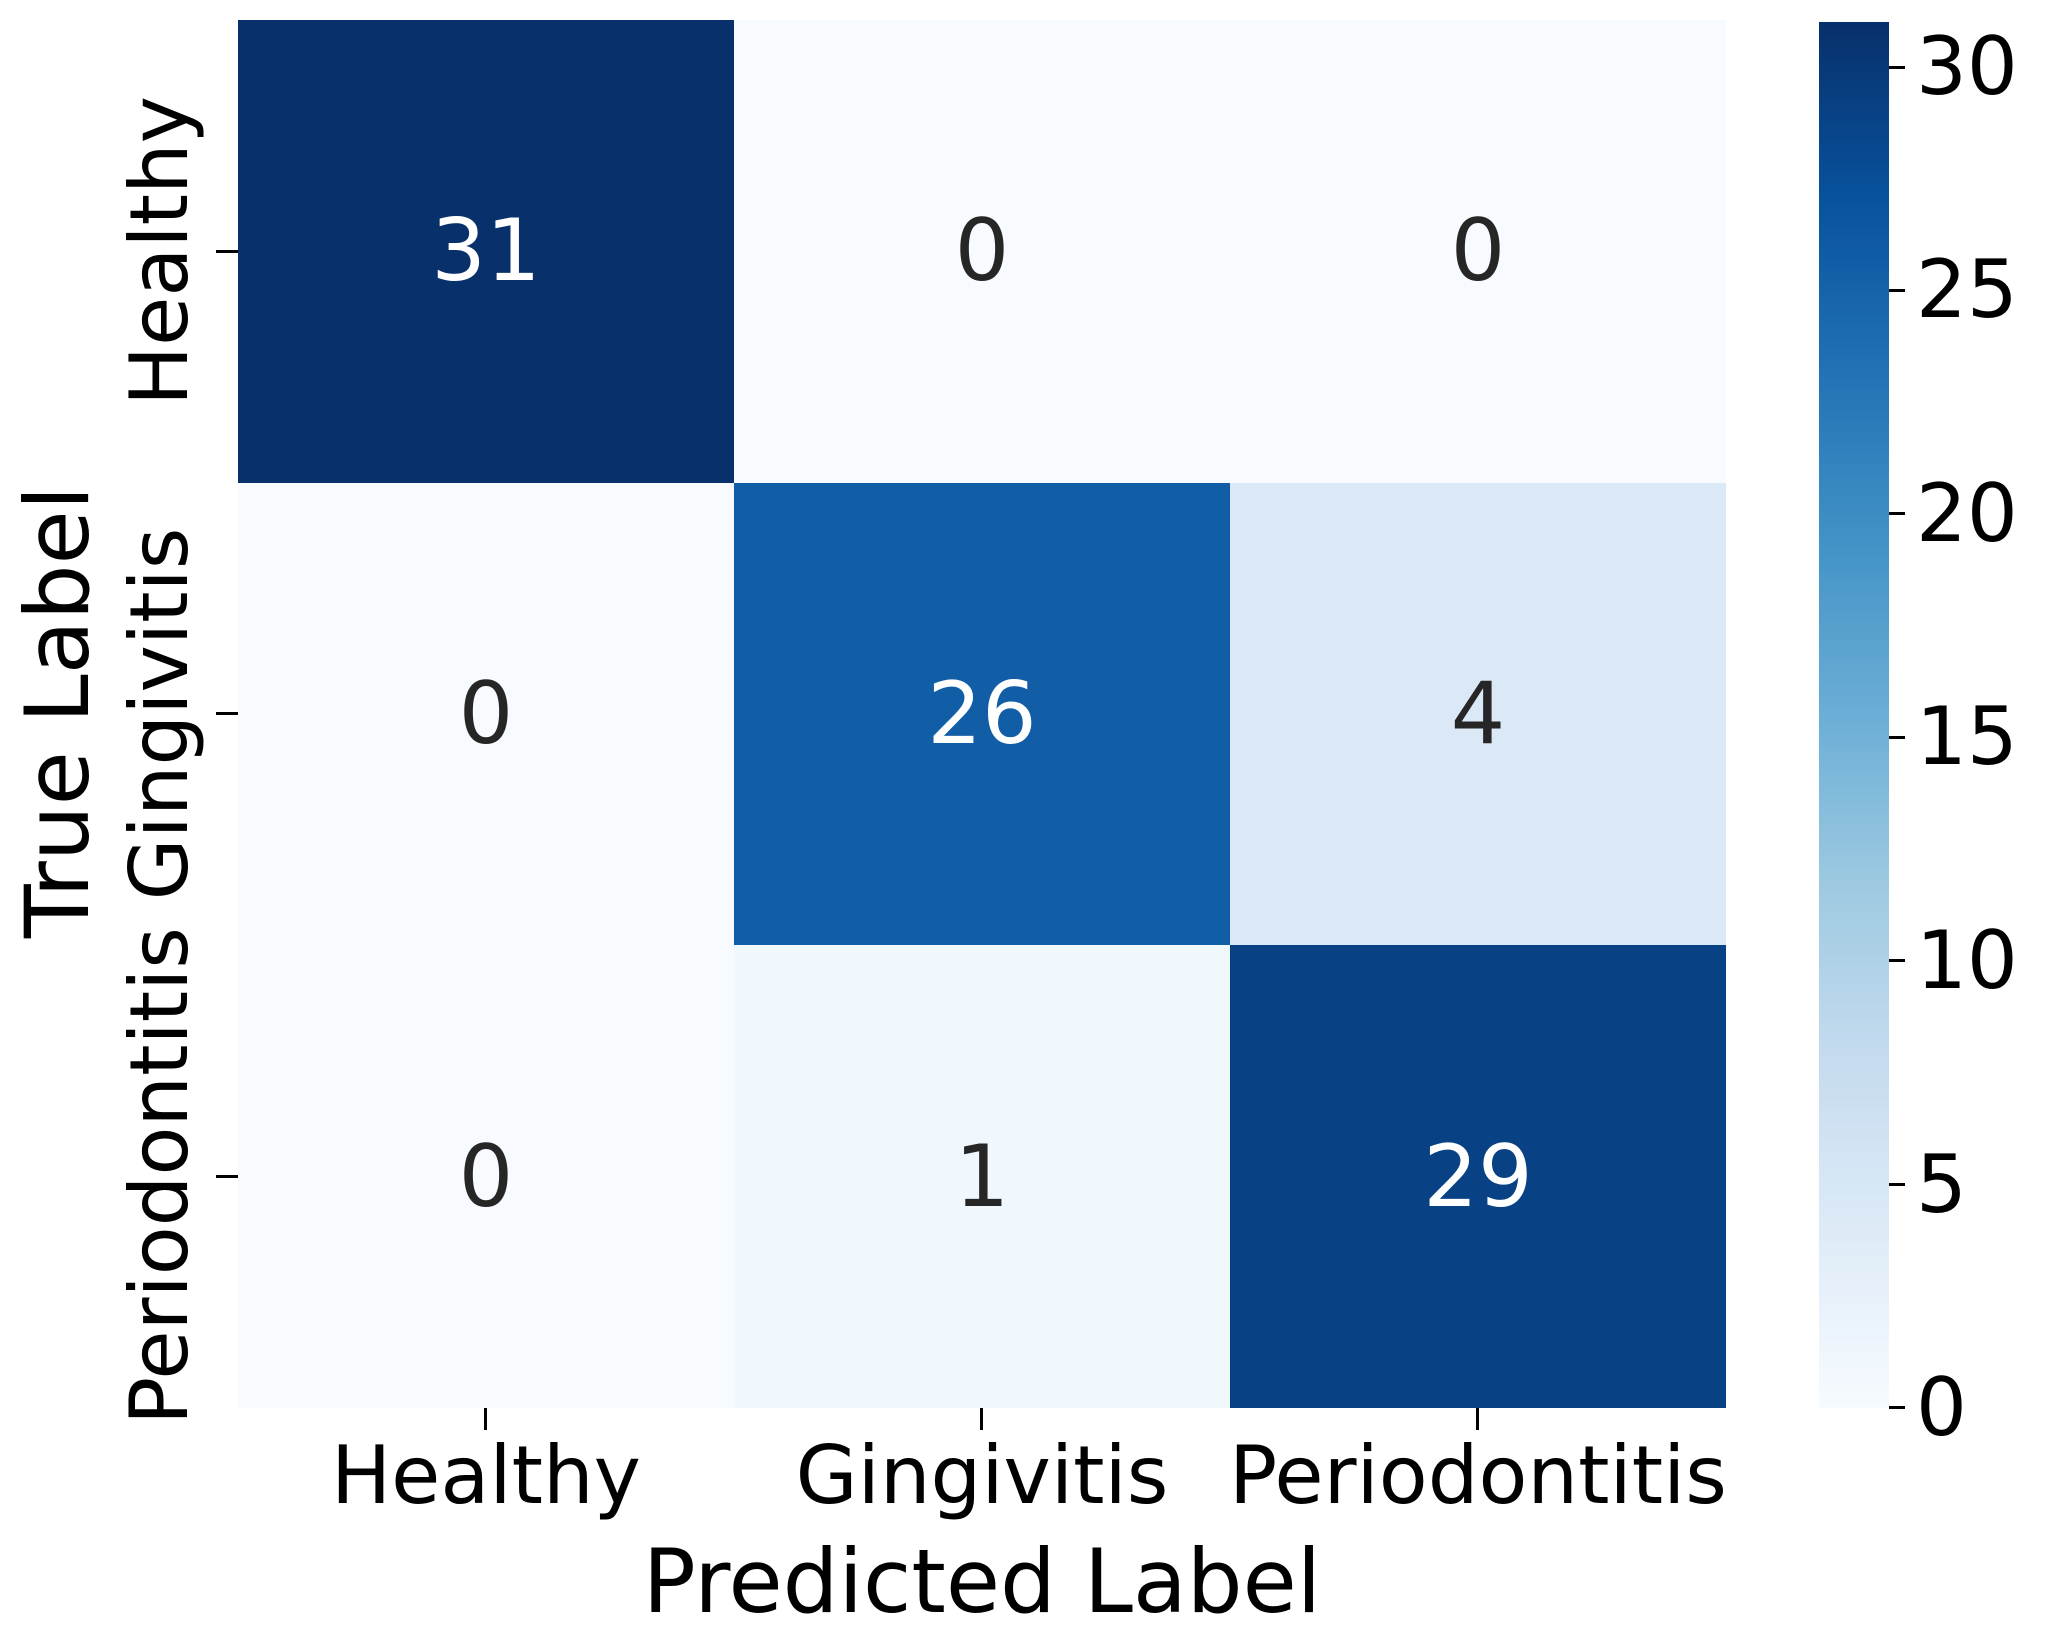 This screenshot has width=2053, height=1640. Describe the element at coordinates (1478, 1176) in the screenshot. I see `heatmap-cell-periodontitis-periodontitis: 29` at that location.